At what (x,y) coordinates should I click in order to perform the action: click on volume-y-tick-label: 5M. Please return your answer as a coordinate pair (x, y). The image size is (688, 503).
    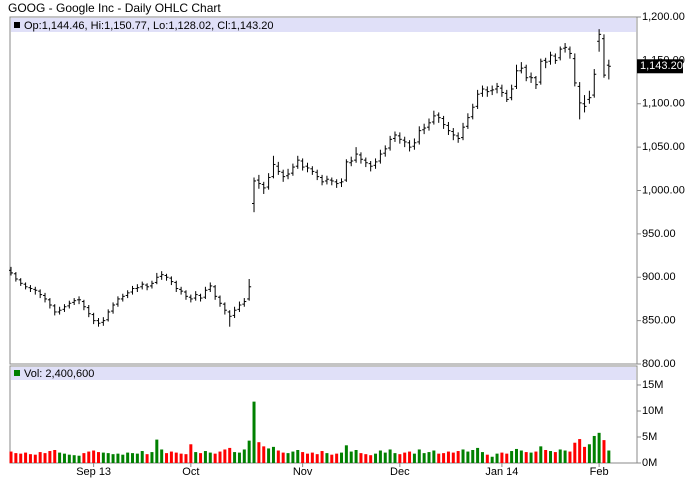
    Looking at the image, I should click on (649, 437).